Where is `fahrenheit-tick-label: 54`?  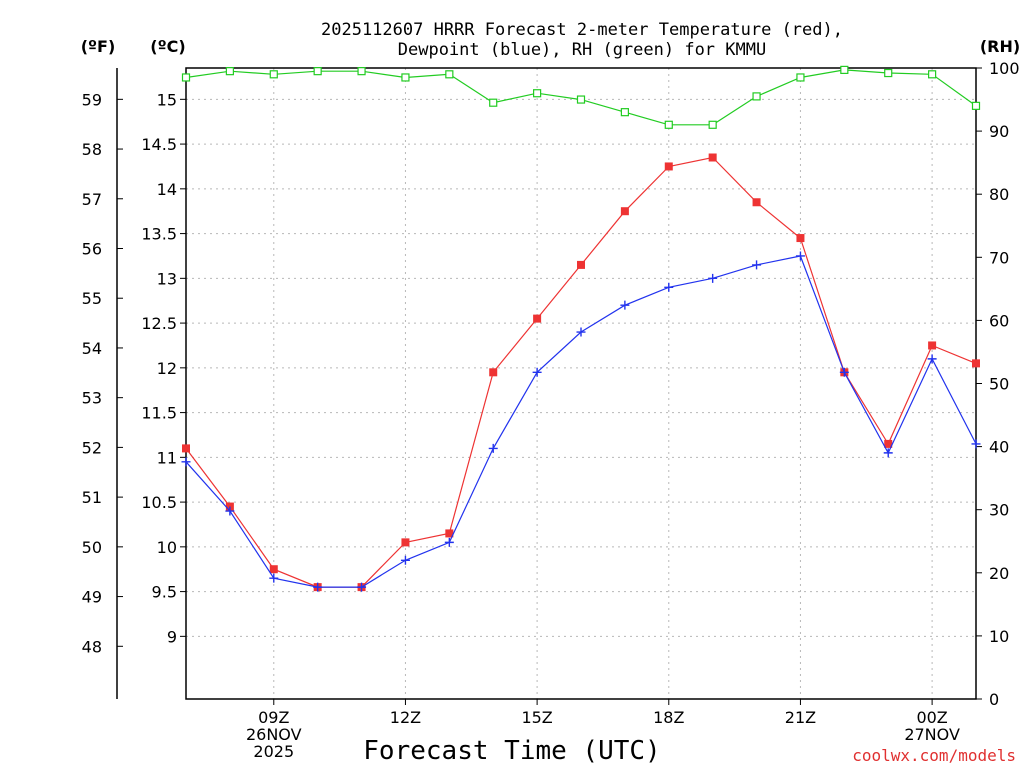
fahrenheit-tick-label: 54 is located at coordinates (92, 348).